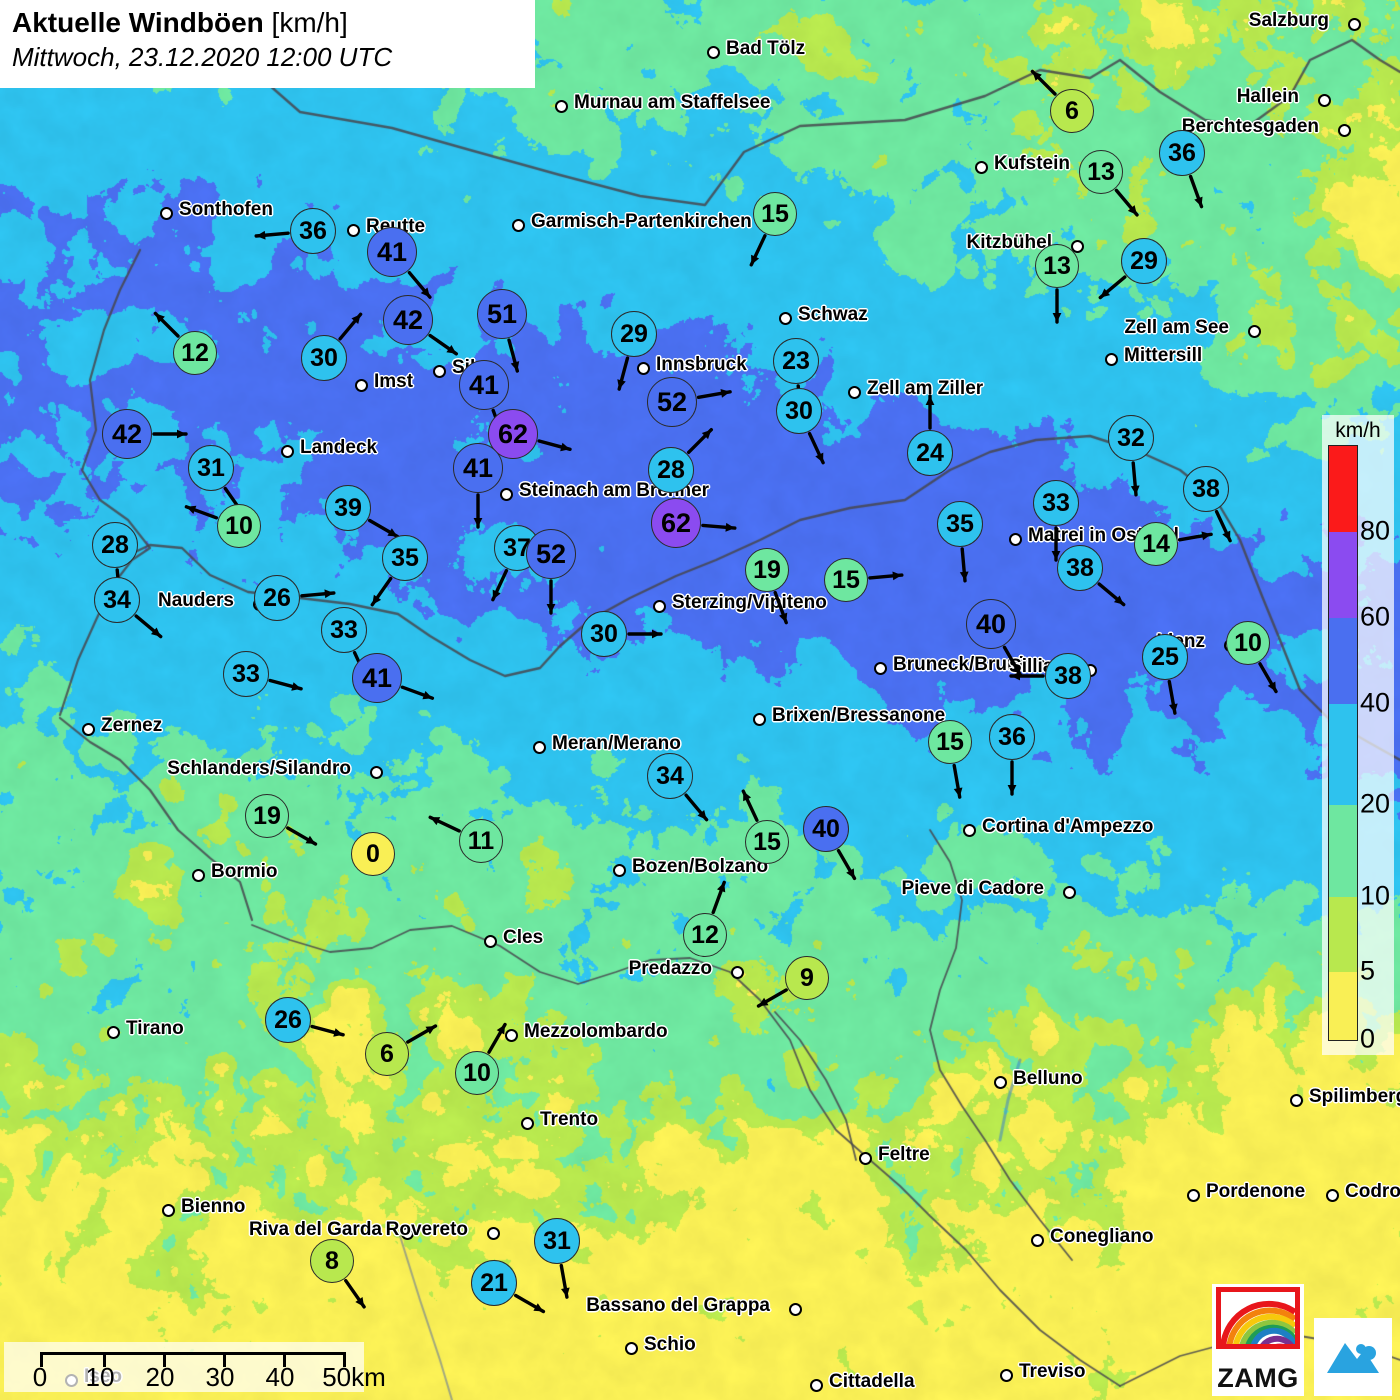 The width and height of the screenshot is (1400, 1400). I want to click on city-label: Nauders, so click(195, 600).